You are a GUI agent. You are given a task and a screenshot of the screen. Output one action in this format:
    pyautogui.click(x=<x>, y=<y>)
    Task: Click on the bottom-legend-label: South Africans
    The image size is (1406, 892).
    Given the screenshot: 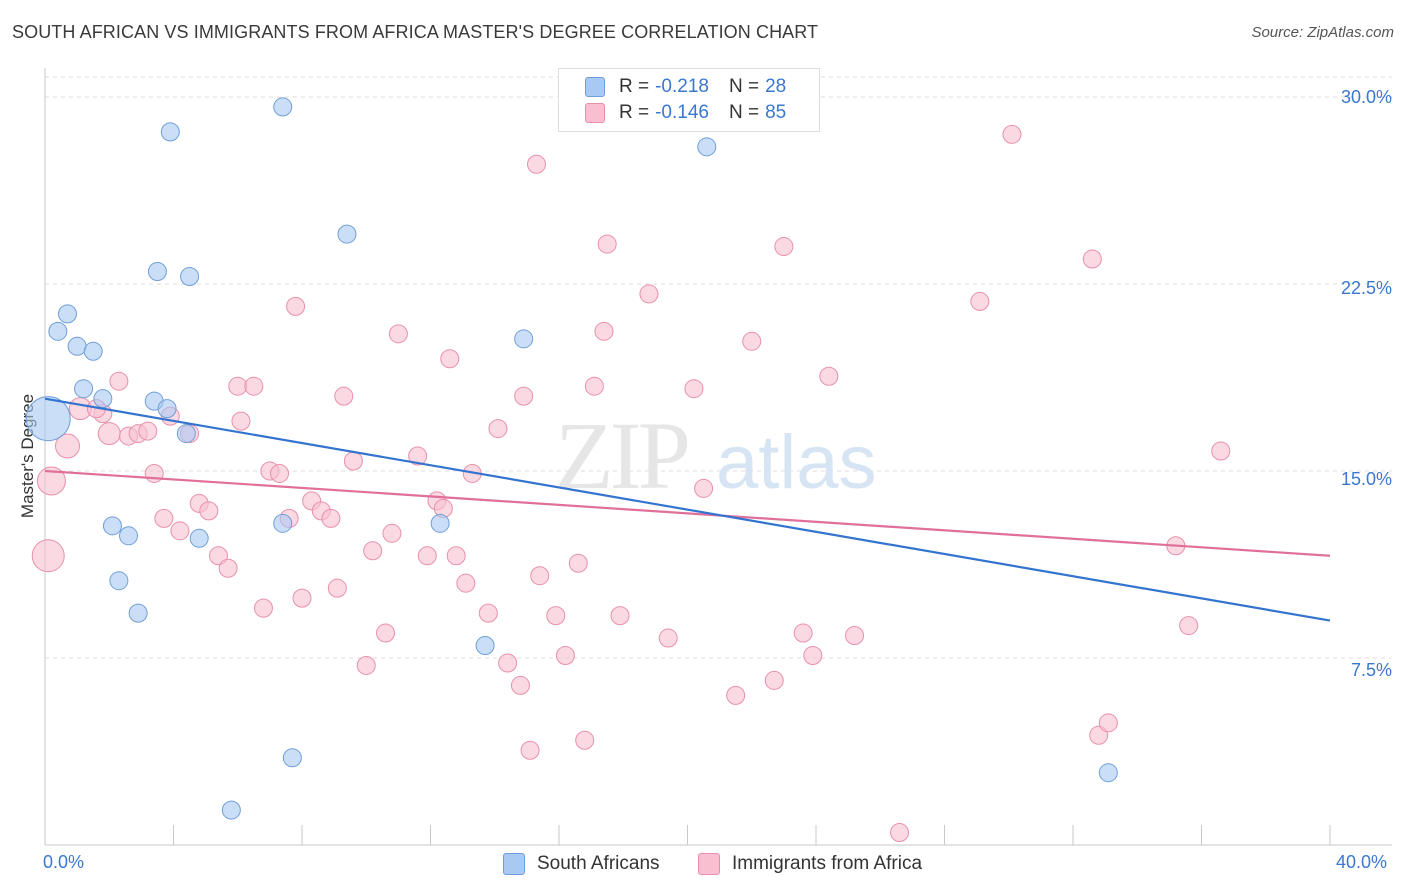 What is the action you would take?
    pyautogui.click(x=598, y=863)
    